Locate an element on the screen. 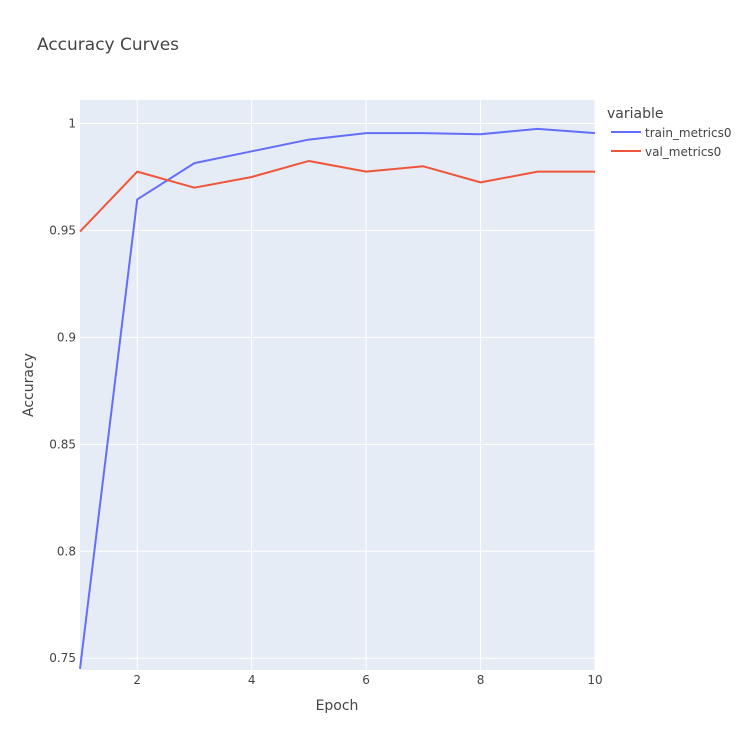  legend-label: train_metrics0 is located at coordinates (688, 133).